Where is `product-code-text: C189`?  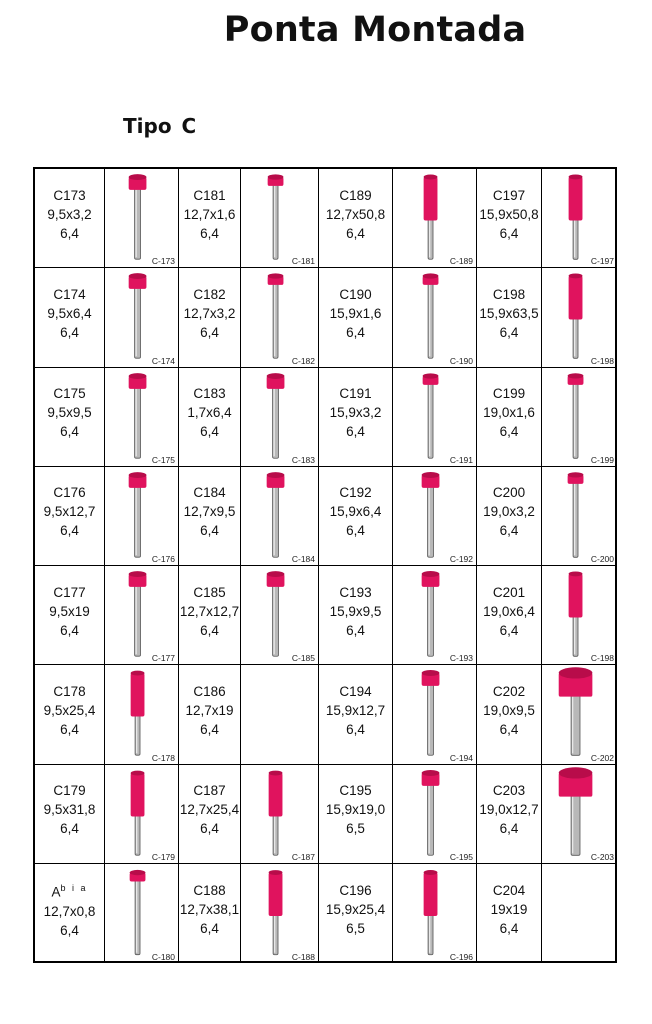 product-code-text: C189 is located at coordinates (355, 195).